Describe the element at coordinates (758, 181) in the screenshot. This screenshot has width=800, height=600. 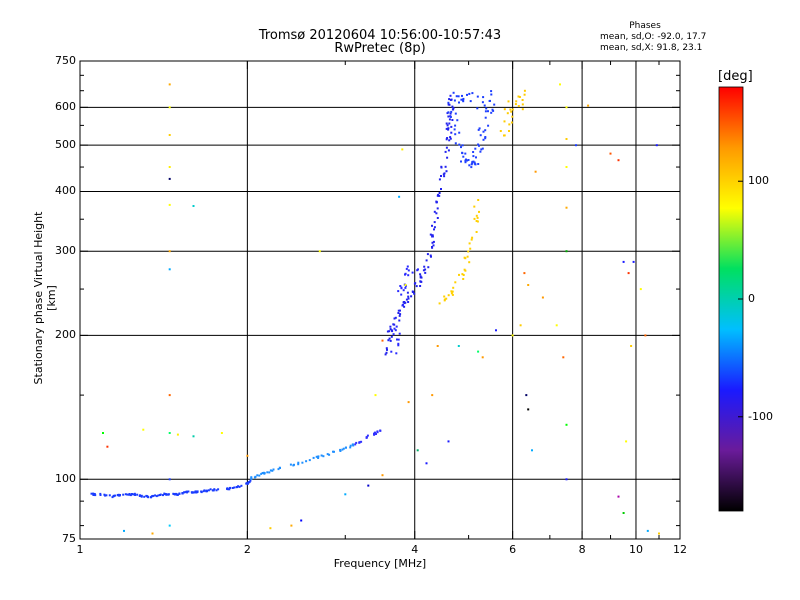
I see `colorbar-tick-label: 100` at that location.